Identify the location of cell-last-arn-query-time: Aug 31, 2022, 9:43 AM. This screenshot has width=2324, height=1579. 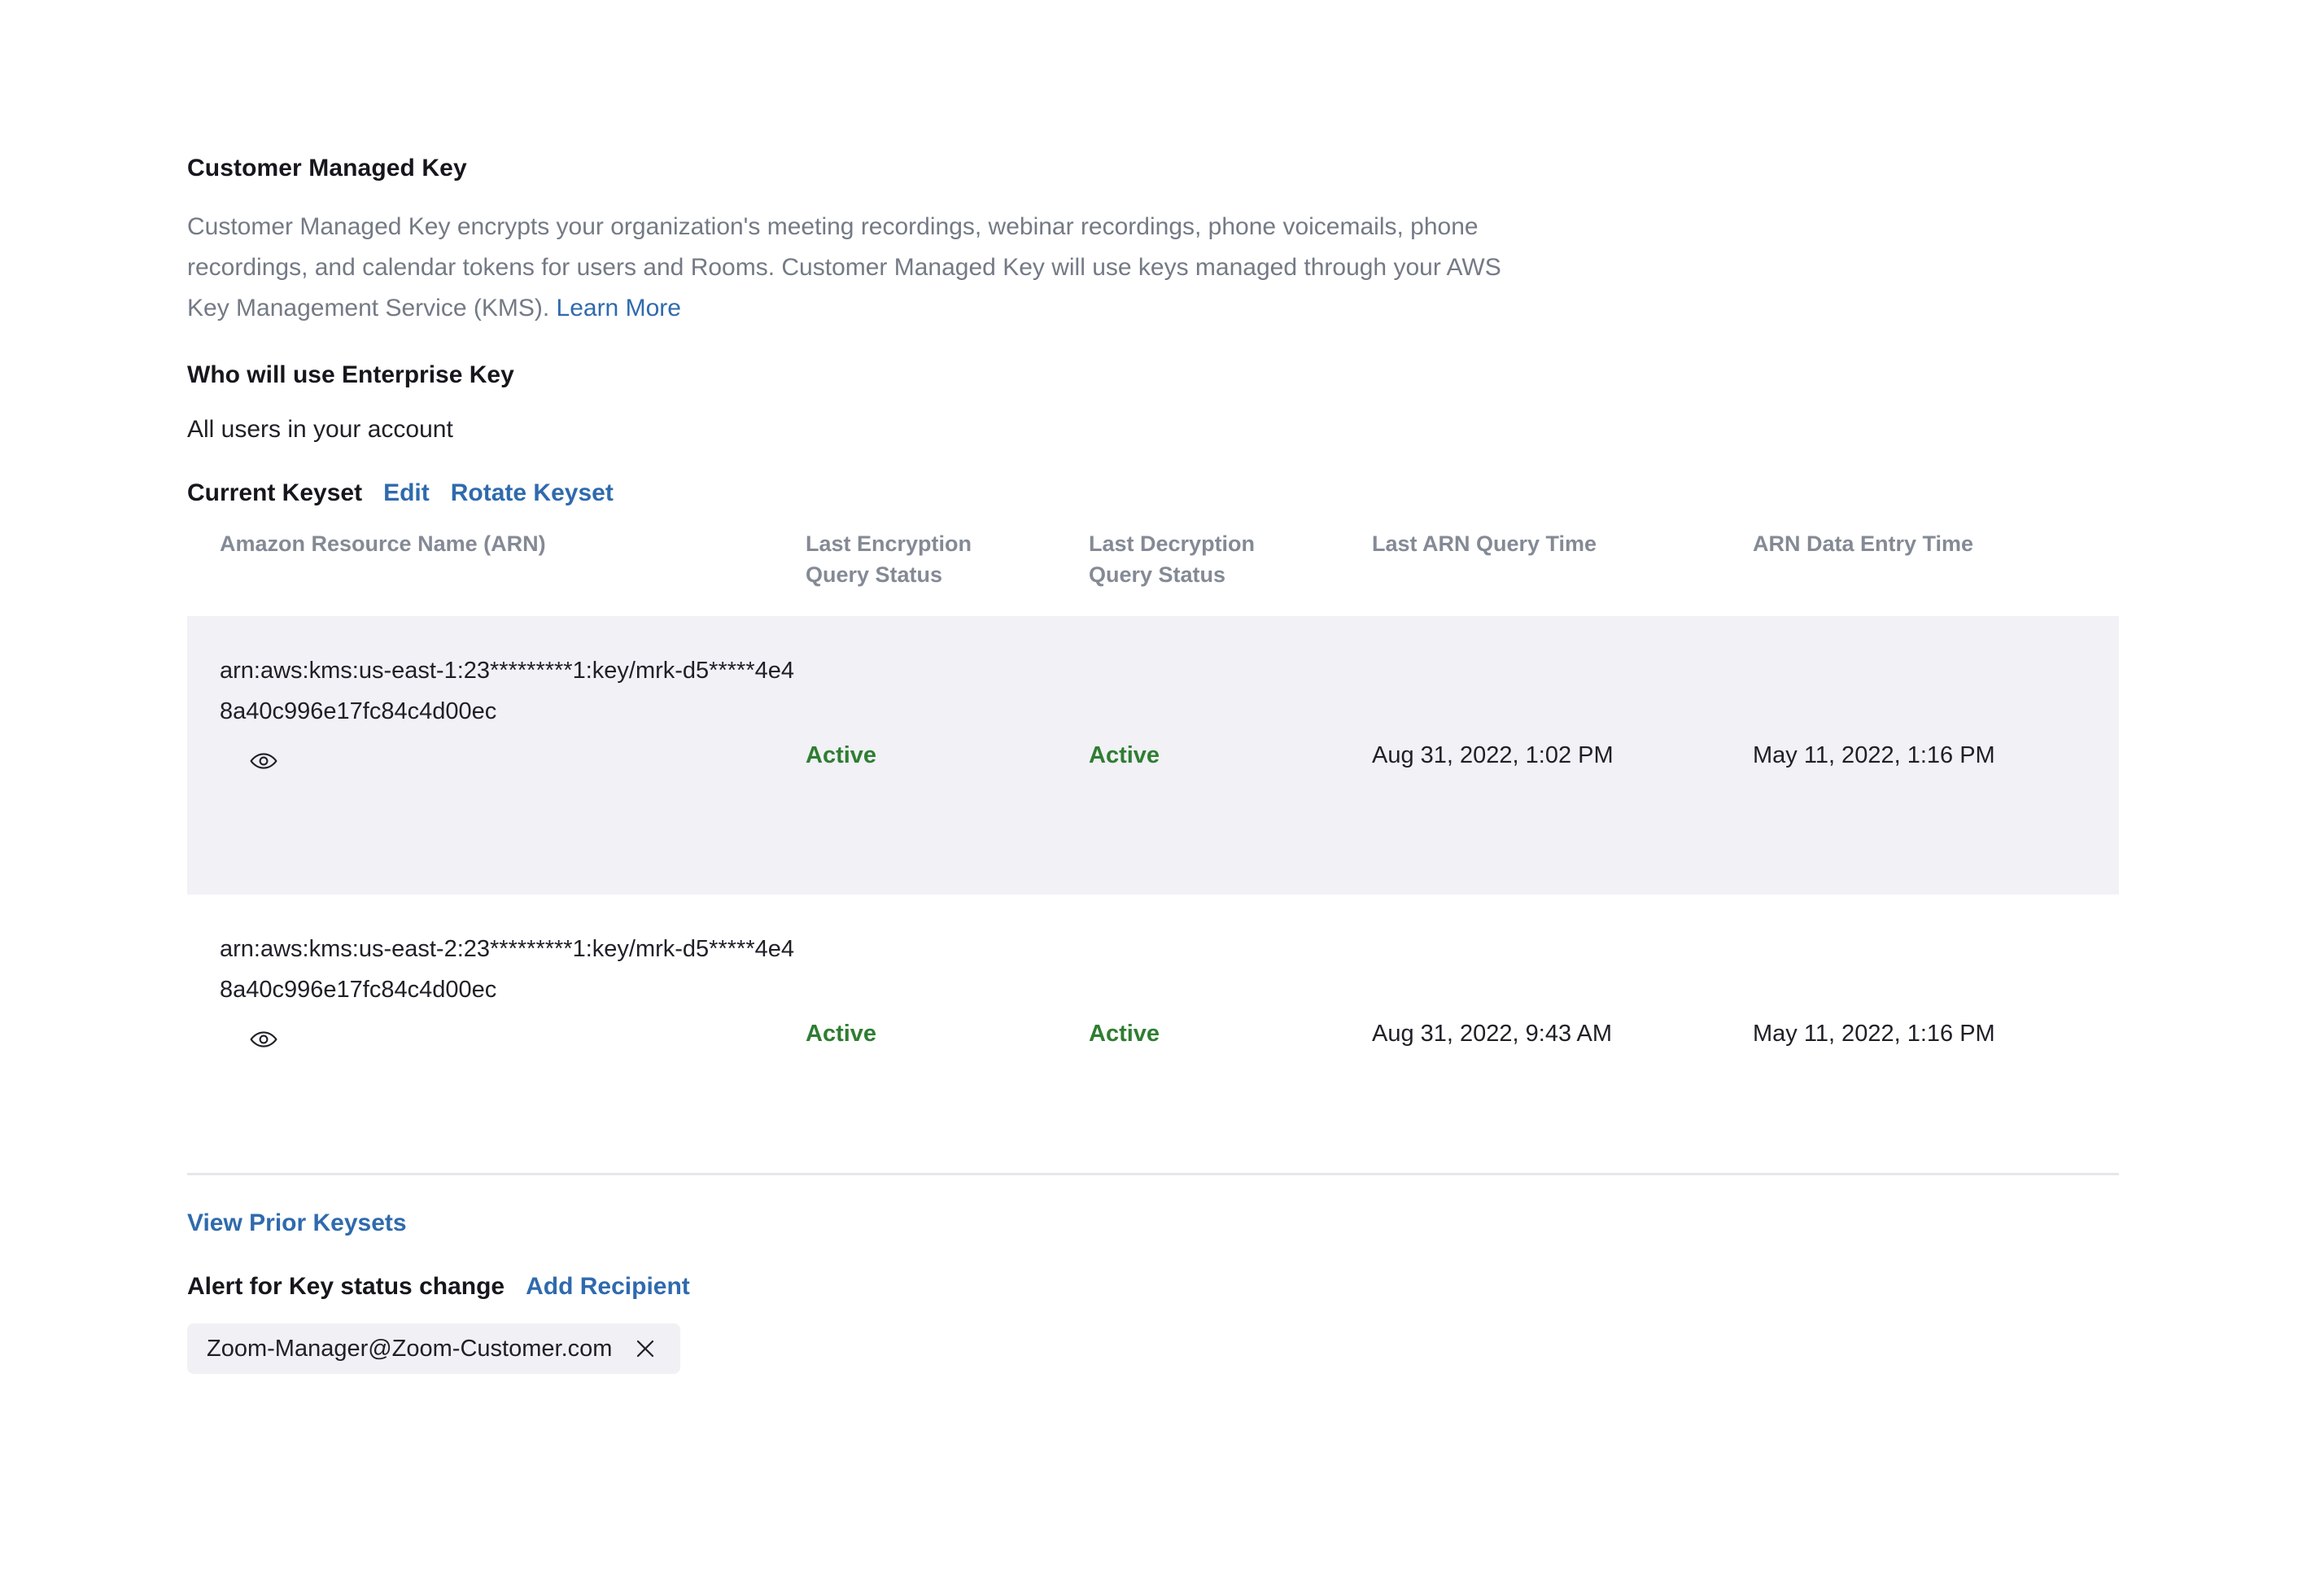
(1562, 1033).